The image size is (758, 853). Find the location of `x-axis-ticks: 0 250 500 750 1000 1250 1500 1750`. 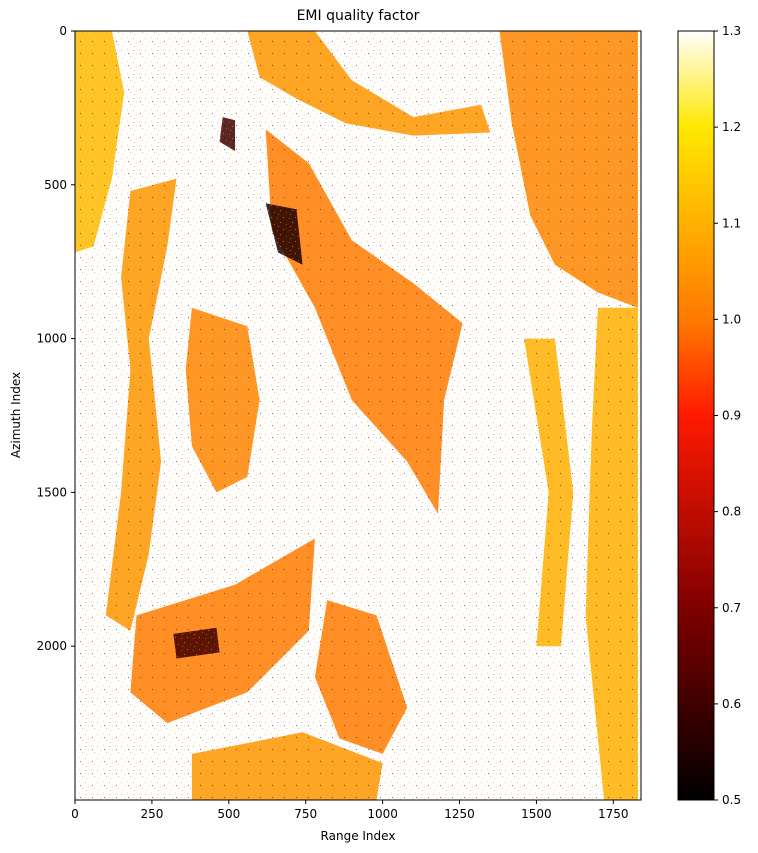

x-axis-ticks: 0 250 500 750 1000 1250 1500 1750 is located at coordinates (349, 810).